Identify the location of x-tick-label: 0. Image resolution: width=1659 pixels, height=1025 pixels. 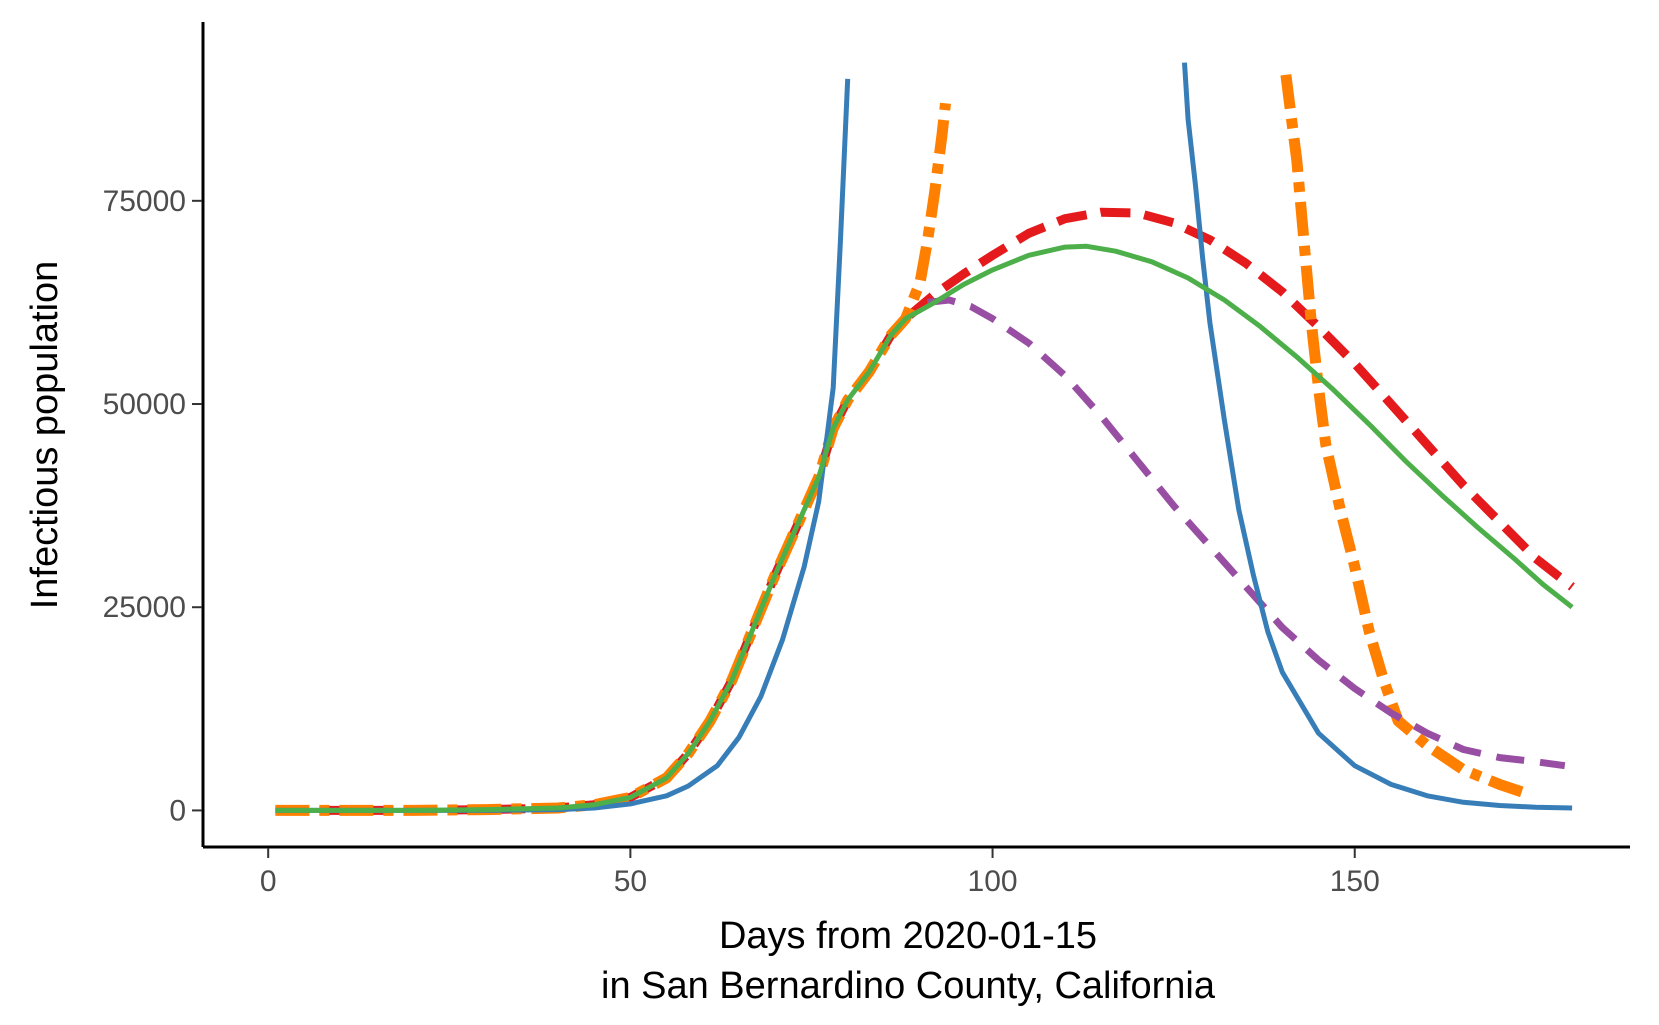
(268, 881).